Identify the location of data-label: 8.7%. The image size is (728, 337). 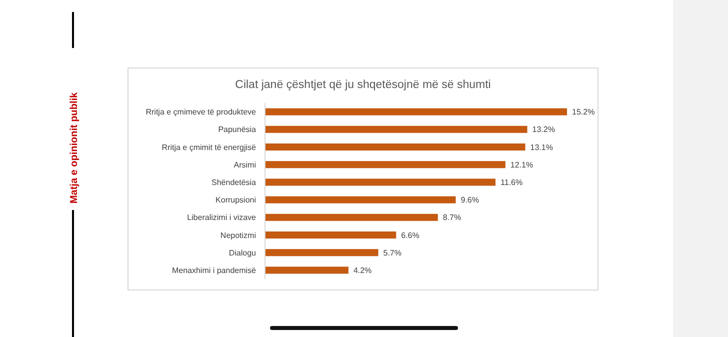
(452, 217).